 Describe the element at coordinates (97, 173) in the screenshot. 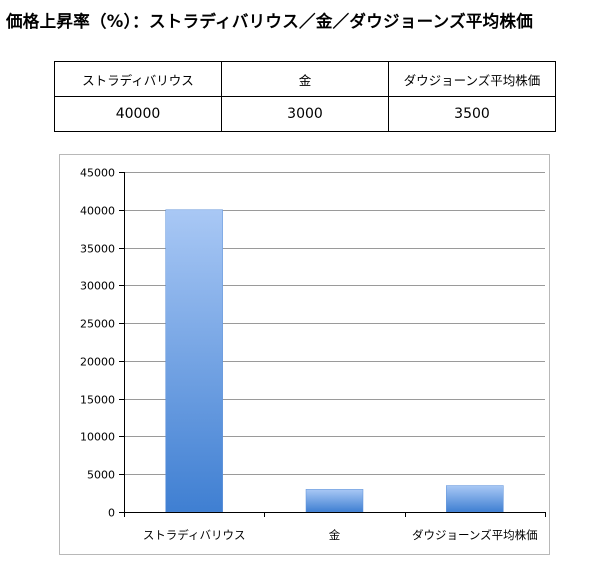

I see `y-tick-label: 45000` at that location.